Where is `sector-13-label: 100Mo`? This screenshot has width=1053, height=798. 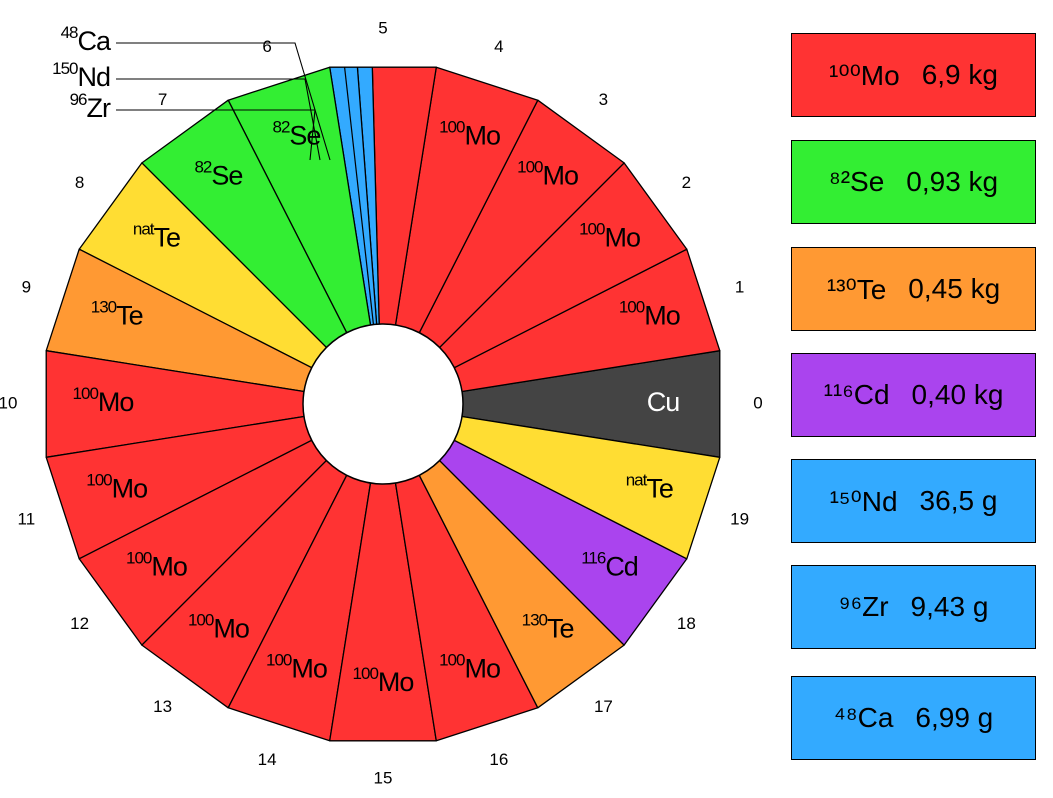 sector-13-label: 100Mo is located at coordinates (218, 627).